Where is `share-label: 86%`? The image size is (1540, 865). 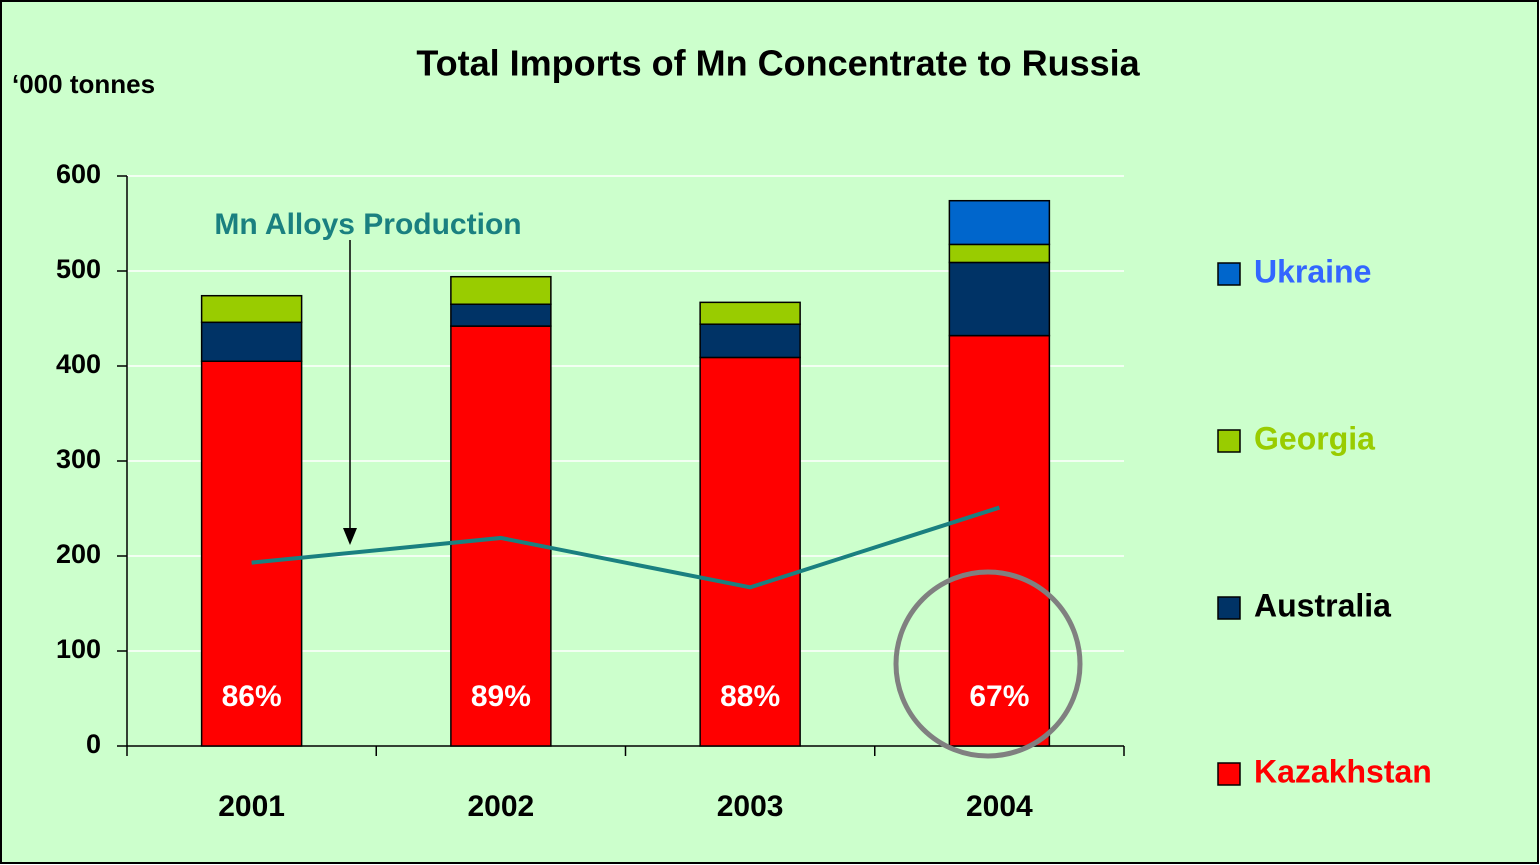
share-label: 86% is located at coordinates (252, 696).